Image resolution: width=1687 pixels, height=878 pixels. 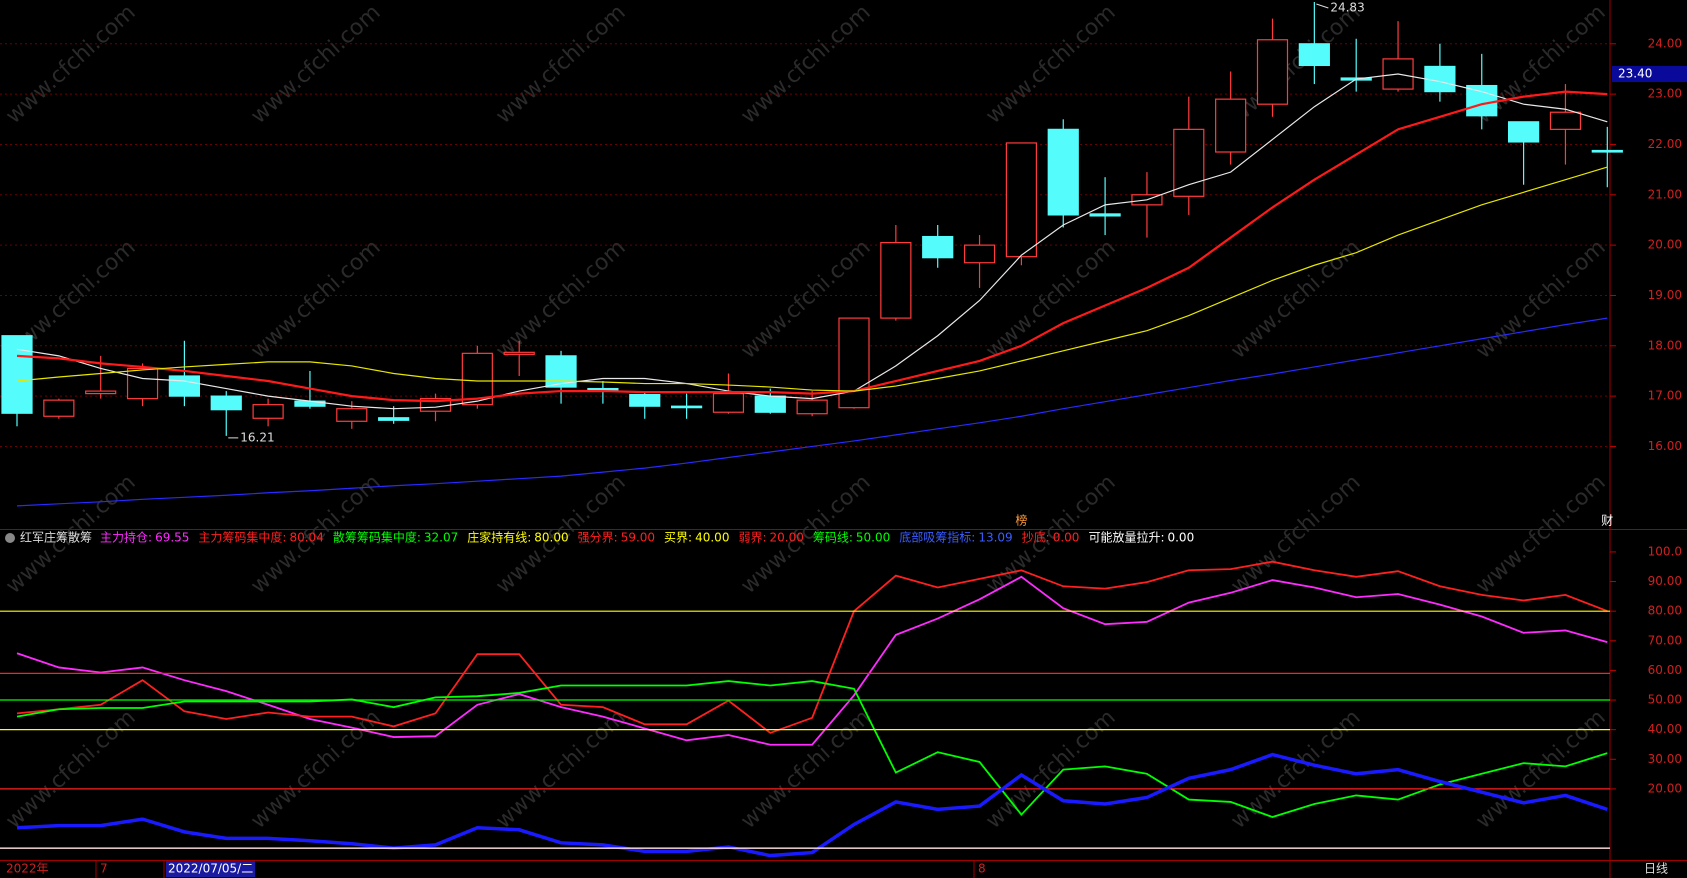 I want to click on y-tick-label: 24.00, so click(x=1665, y=43).